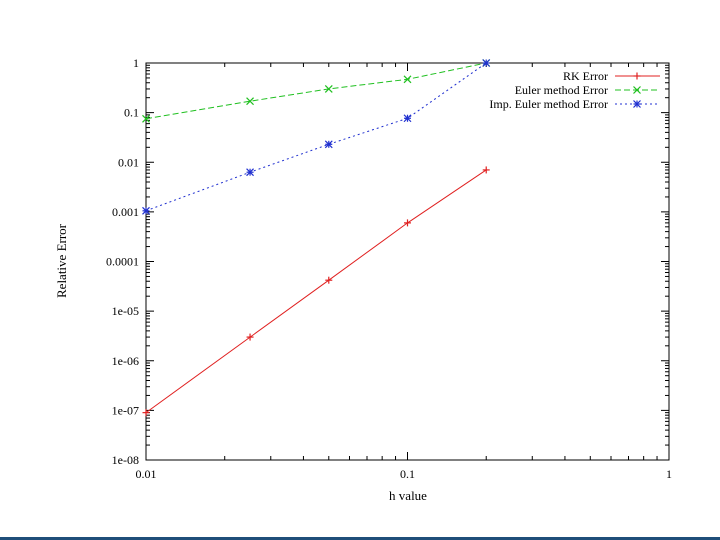 The image size is (720, 540). What do you see at coordinates (125, 460) in the screenshot?
I see `y-tick-label: 1e-08` at bounding box center [125, 460].